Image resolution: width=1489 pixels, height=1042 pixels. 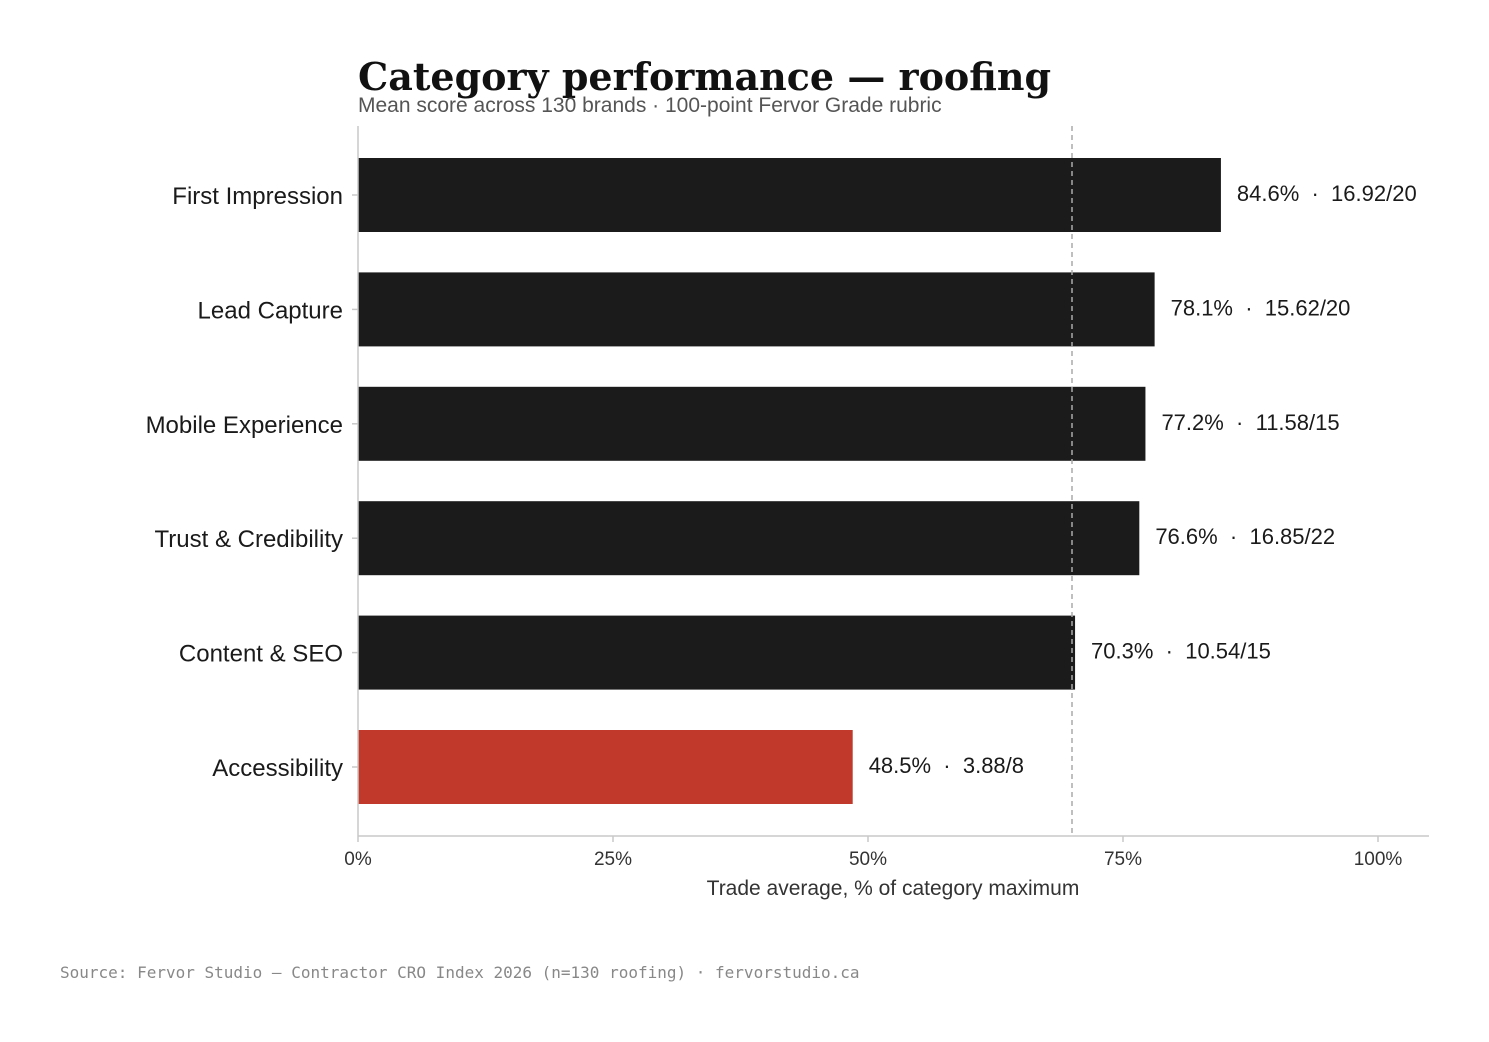 I want to click on value-label-0: 84.6% · 16.92/20, so click(x=1327, y=193).